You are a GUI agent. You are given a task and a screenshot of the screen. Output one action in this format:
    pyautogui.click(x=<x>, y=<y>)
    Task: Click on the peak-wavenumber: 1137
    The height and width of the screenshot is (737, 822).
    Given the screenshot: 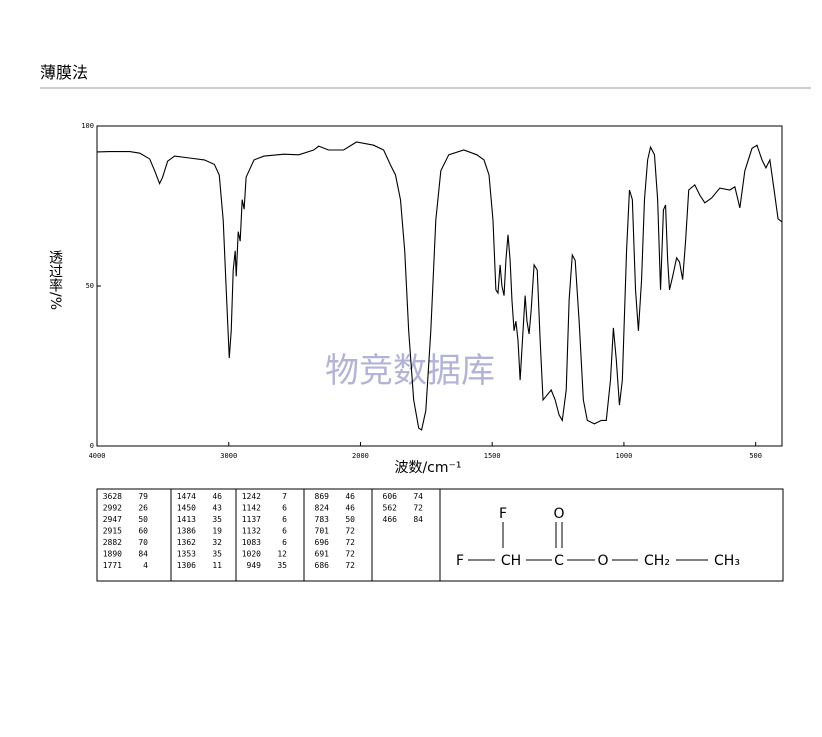 What is the action you would take?
    pyautogui.click(x=251, y=519)
    